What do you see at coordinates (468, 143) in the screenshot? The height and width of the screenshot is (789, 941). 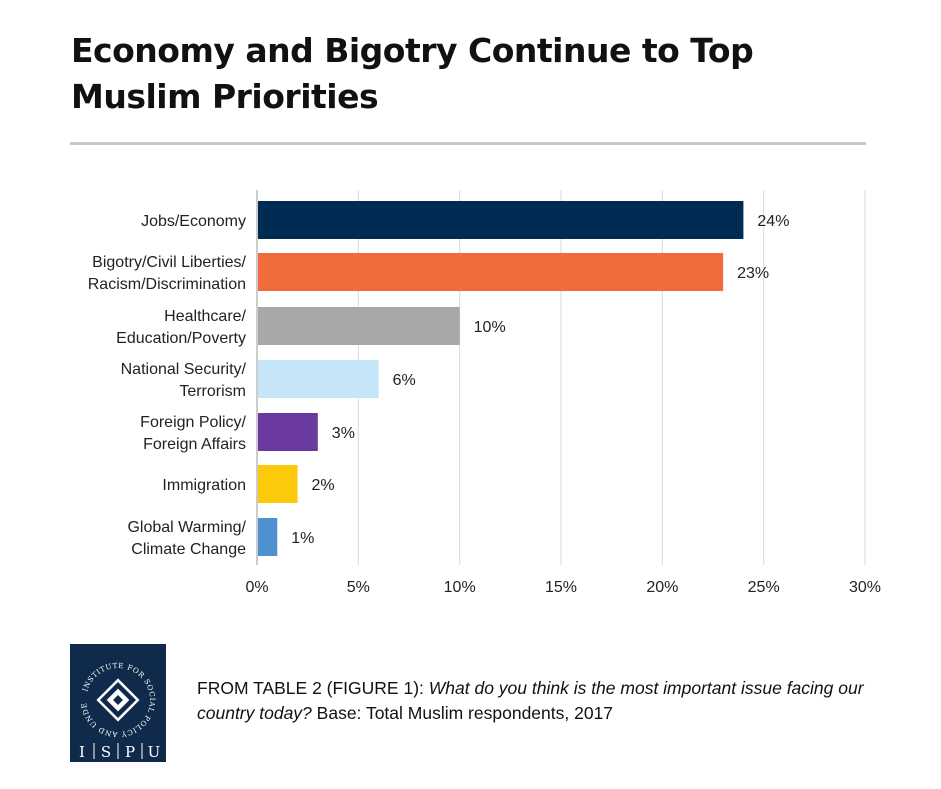 I see `title-divider` at bounding box center [468, 143].